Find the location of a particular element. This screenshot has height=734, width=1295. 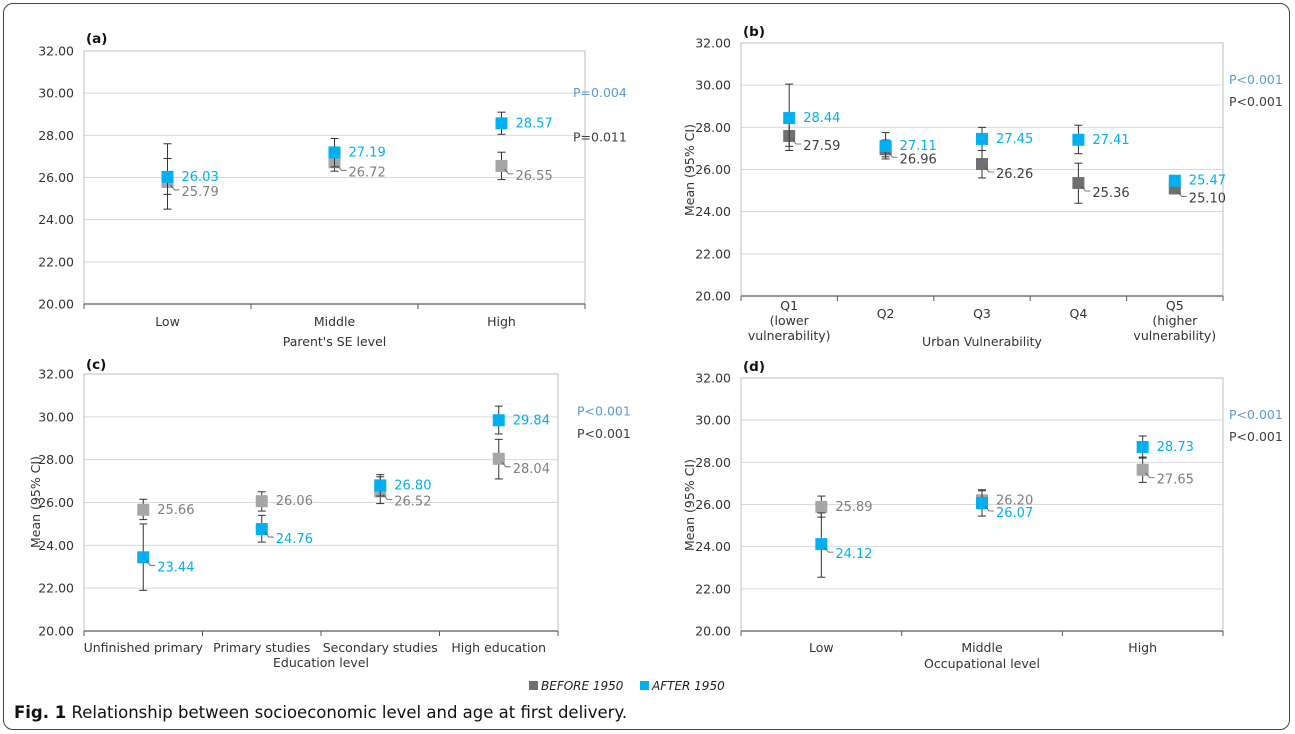

data-label-after: 26.03 is located at coordinates (200, 177).